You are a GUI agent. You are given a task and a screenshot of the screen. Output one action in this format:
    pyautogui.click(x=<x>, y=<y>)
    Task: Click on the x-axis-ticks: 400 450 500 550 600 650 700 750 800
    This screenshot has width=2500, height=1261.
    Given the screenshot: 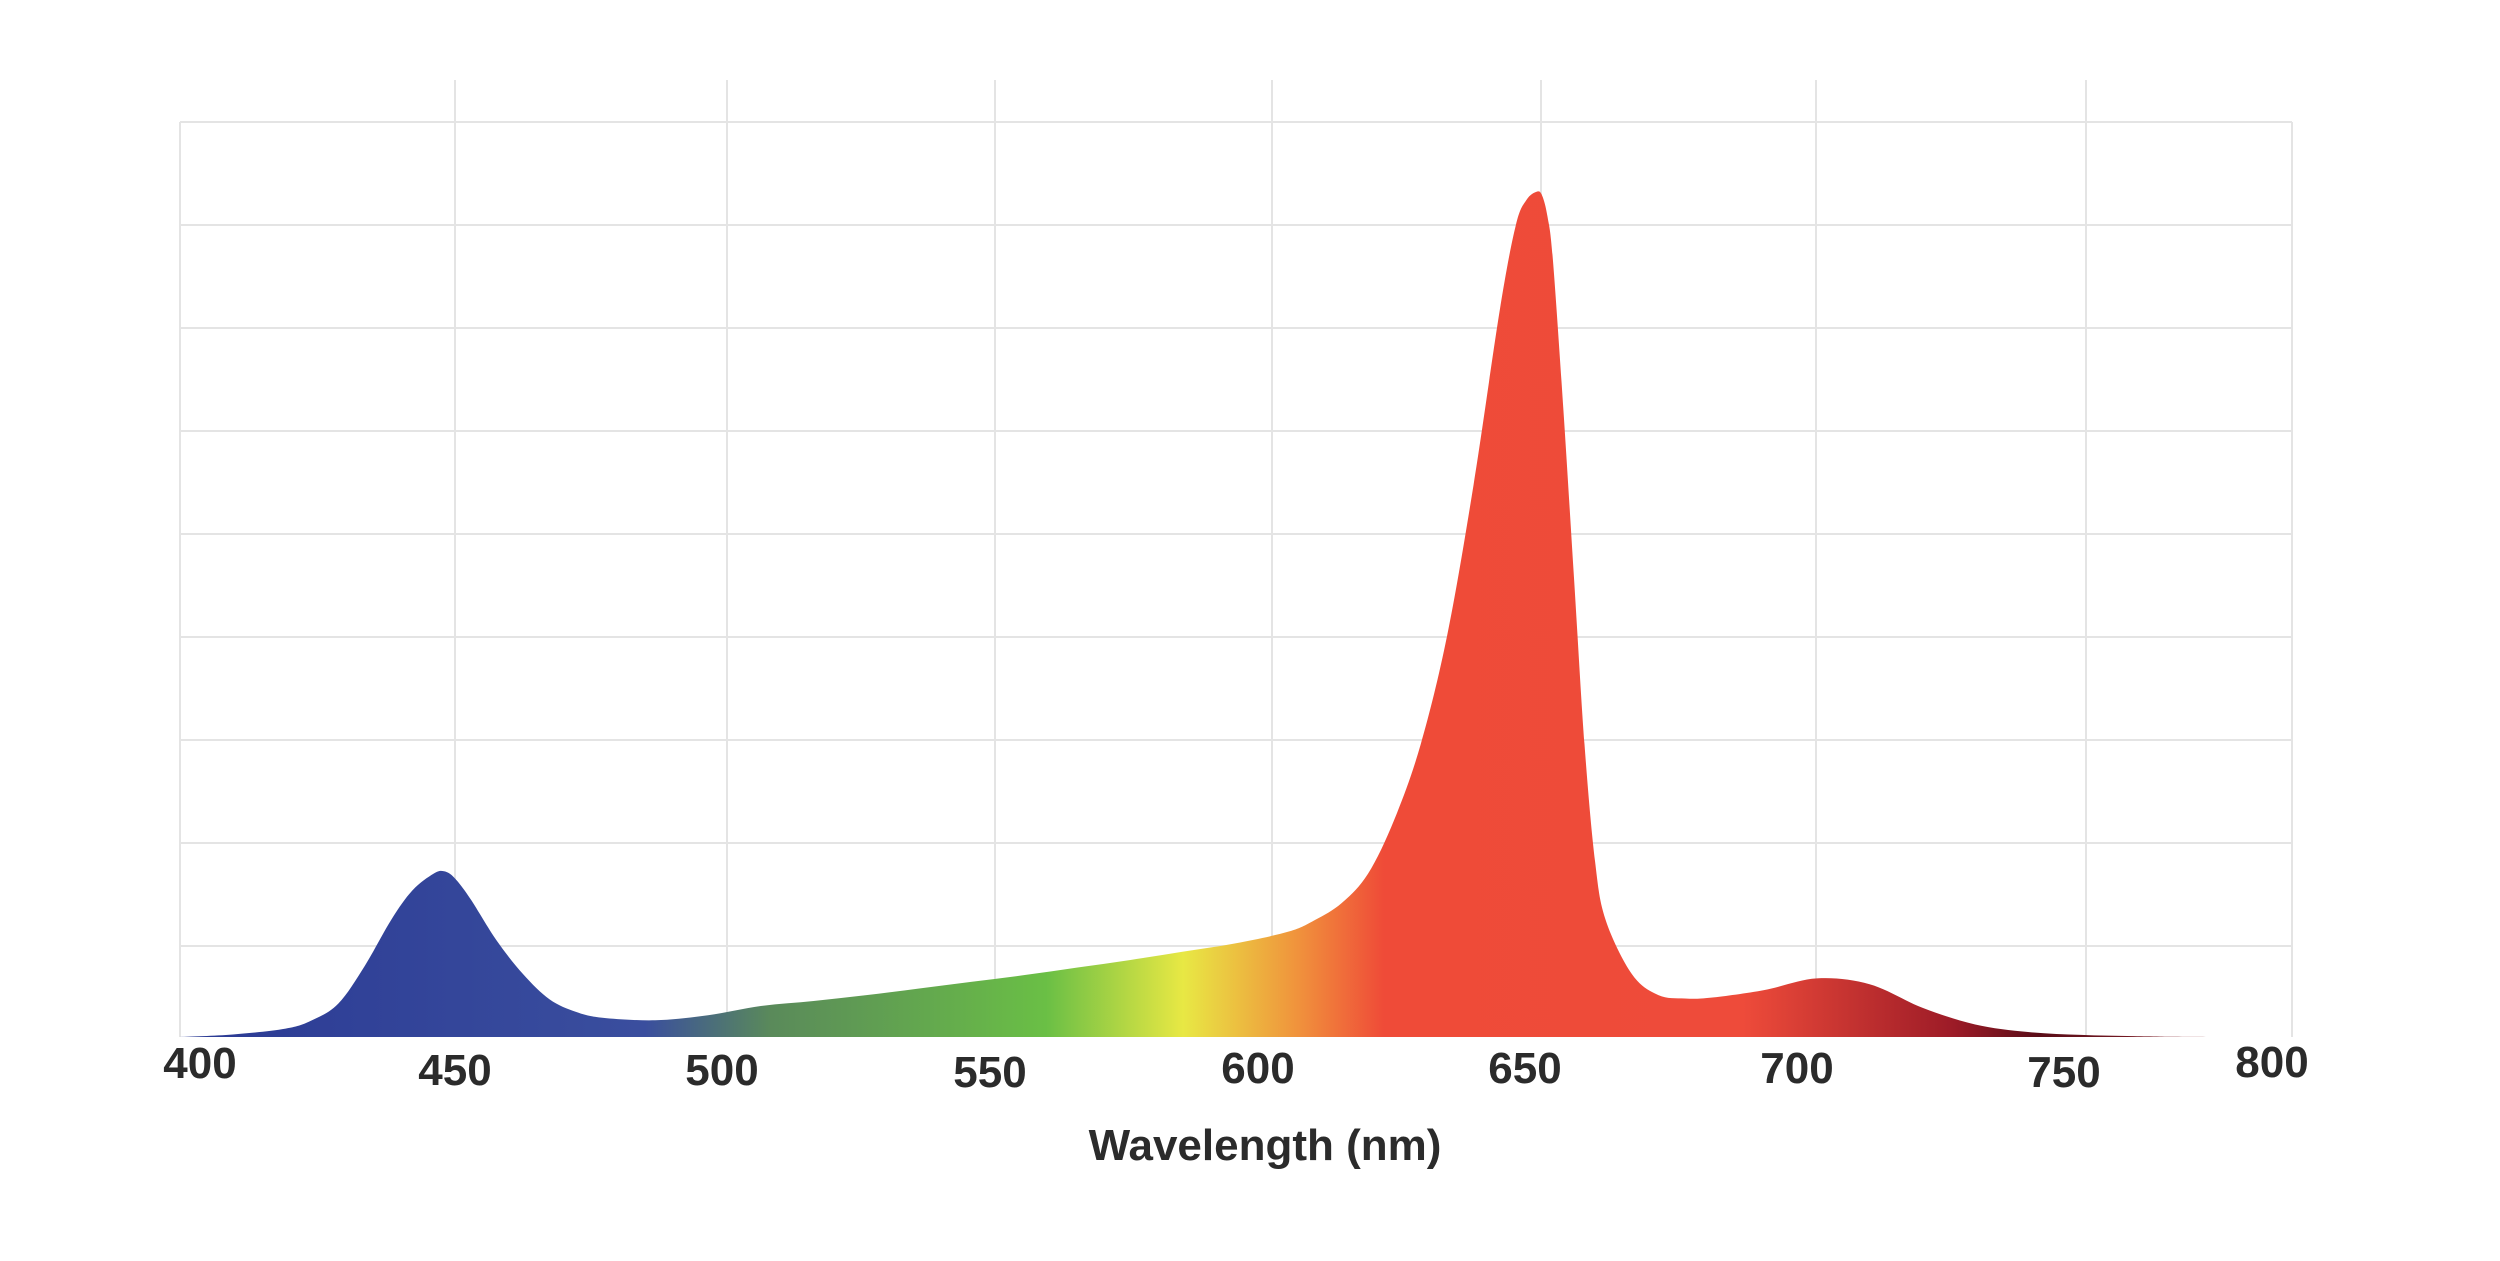 What is the action you would take?
    pyautogui.click(x=1235, y=1067)
    